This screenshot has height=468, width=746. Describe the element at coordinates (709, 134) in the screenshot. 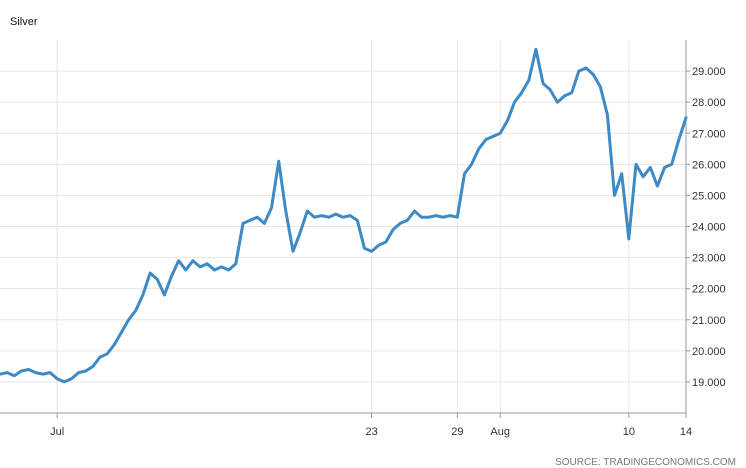

I see `y-tick-label: 27.000` at that location.